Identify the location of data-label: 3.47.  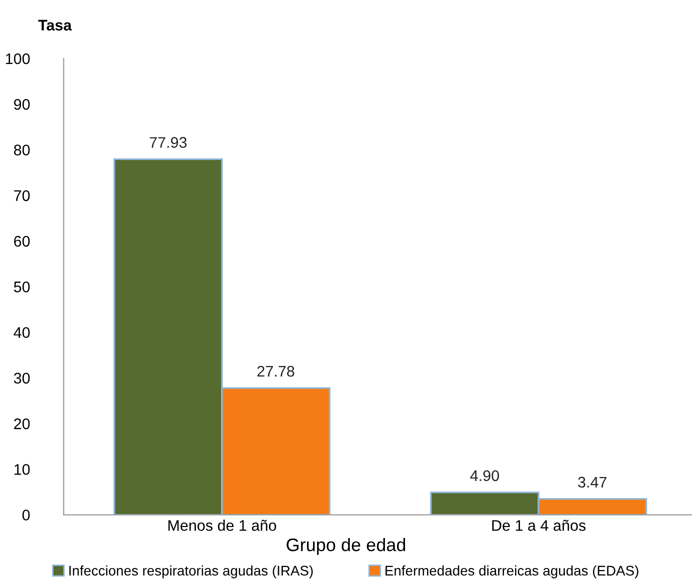
(592, 482).